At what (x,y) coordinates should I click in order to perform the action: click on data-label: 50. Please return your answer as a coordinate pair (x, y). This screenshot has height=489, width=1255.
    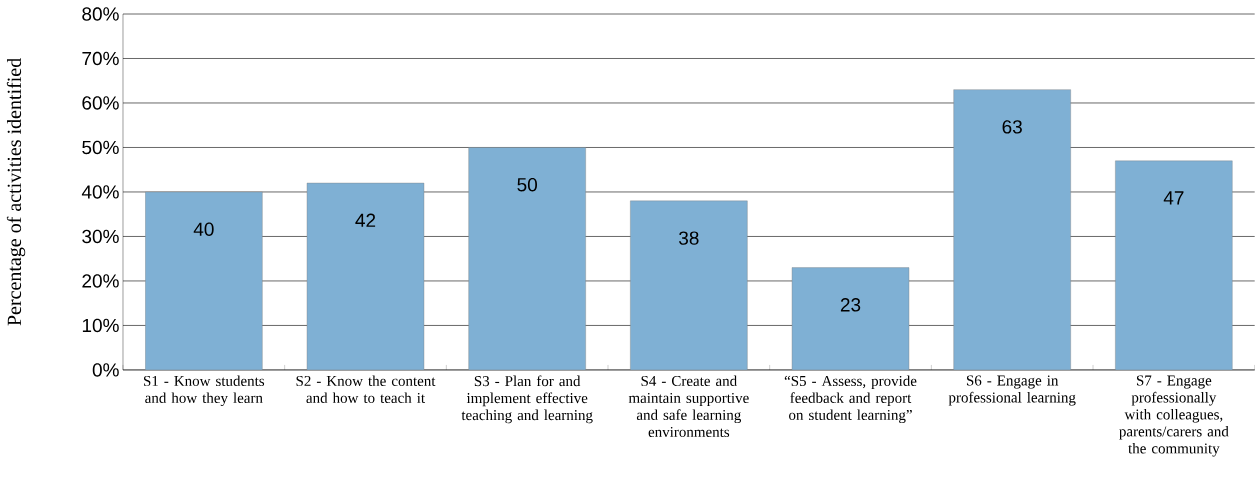
    Looking at the image, I should click on (527, 185).